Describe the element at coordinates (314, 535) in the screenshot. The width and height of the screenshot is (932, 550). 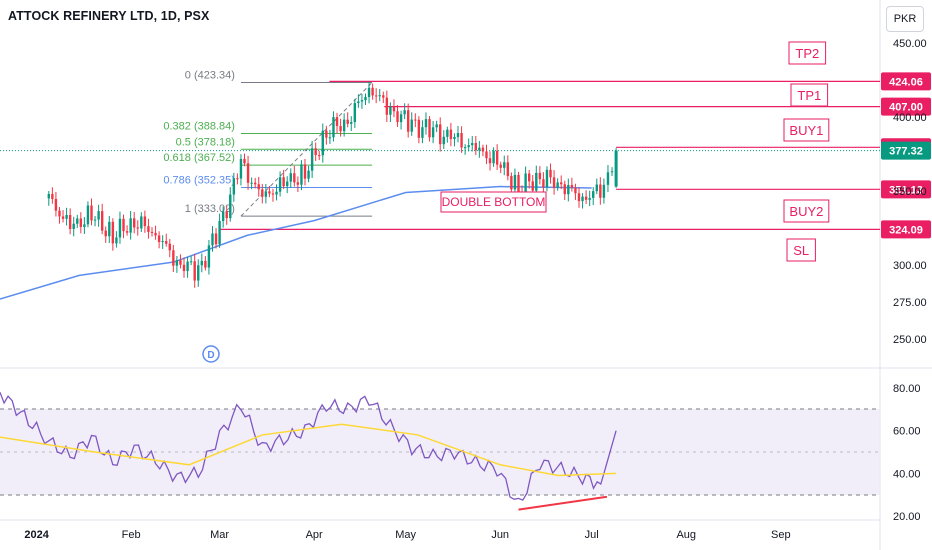
I see `time-axis-tick-label: Apr` at that location.